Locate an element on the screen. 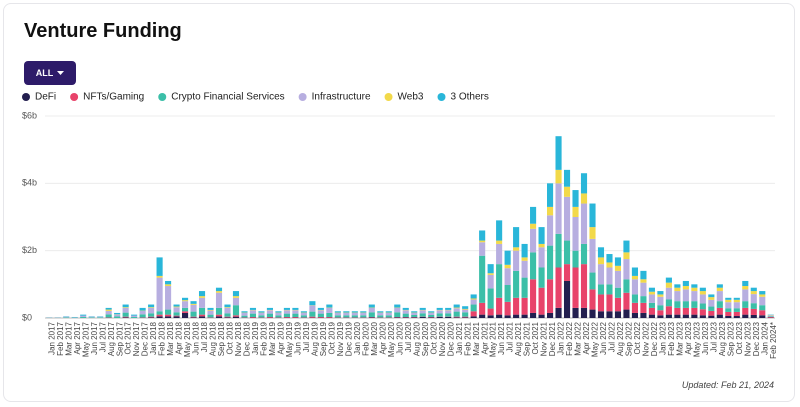 Image resolution: width=800 pixels, height=407 pixels. x-tick-label: Feb 2020 is located at coordinates (365, 338).